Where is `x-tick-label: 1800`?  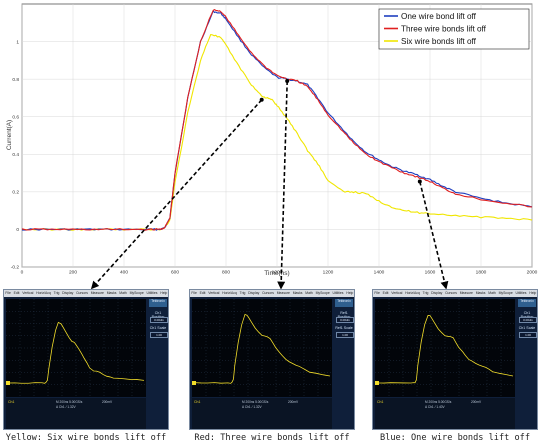
x-tick-label: 1800 is located at coordinates (481, 273).